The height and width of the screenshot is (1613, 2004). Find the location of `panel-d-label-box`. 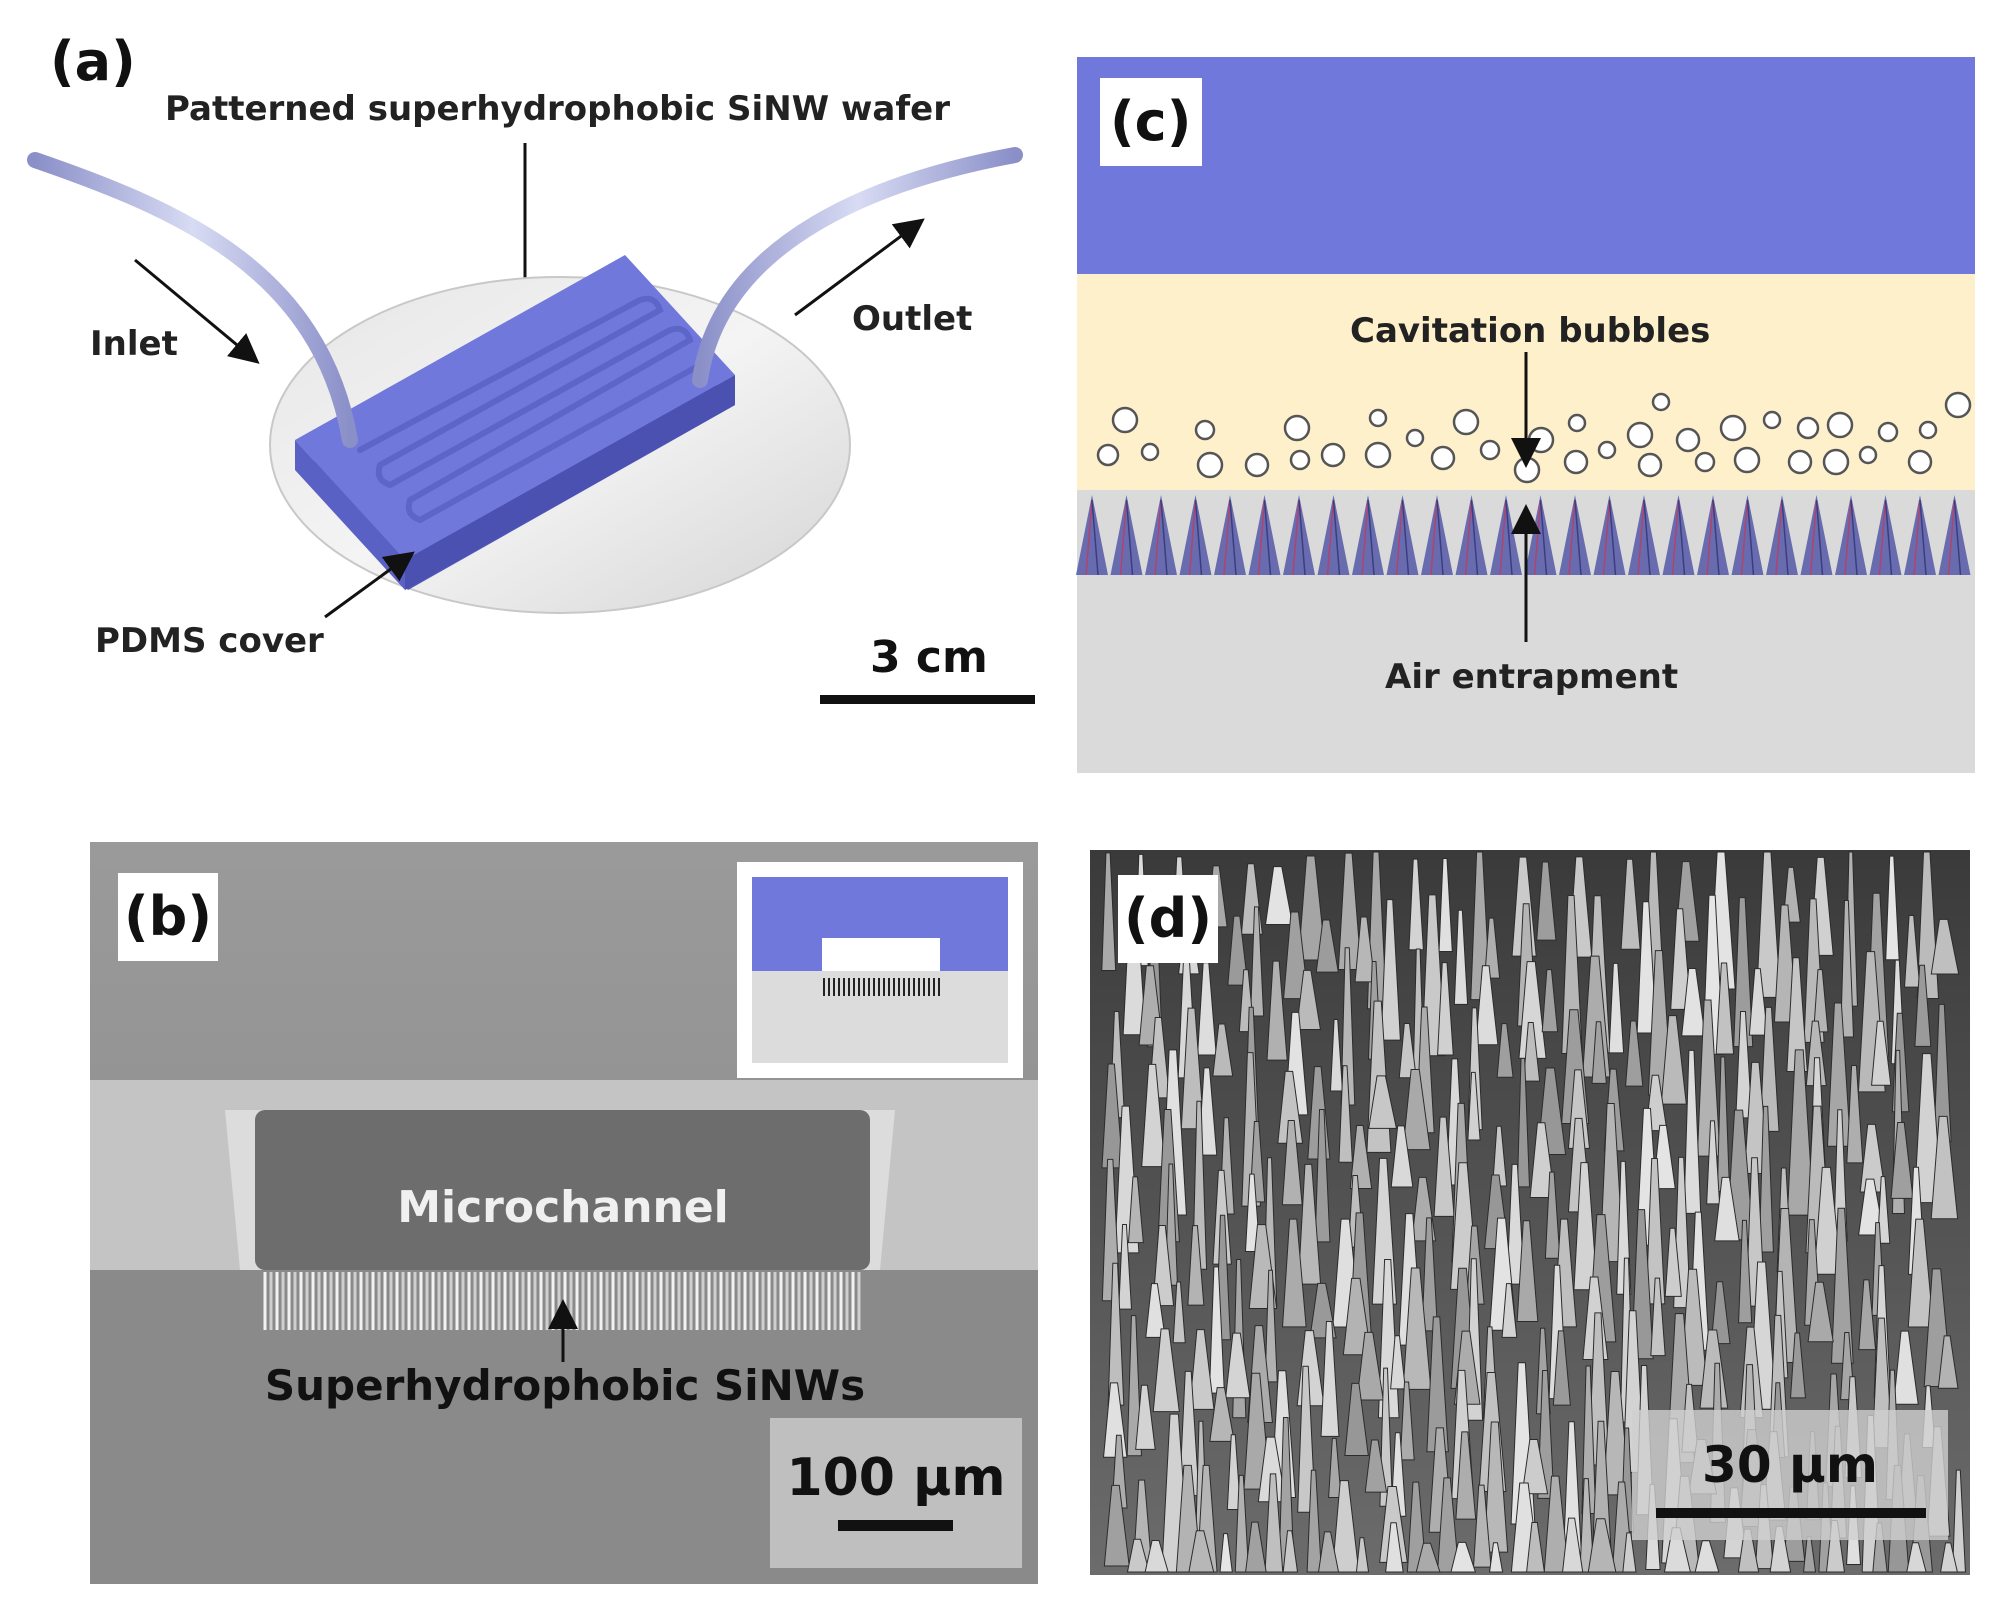

panel-d-label-box is located at coordinates (1168, 919).